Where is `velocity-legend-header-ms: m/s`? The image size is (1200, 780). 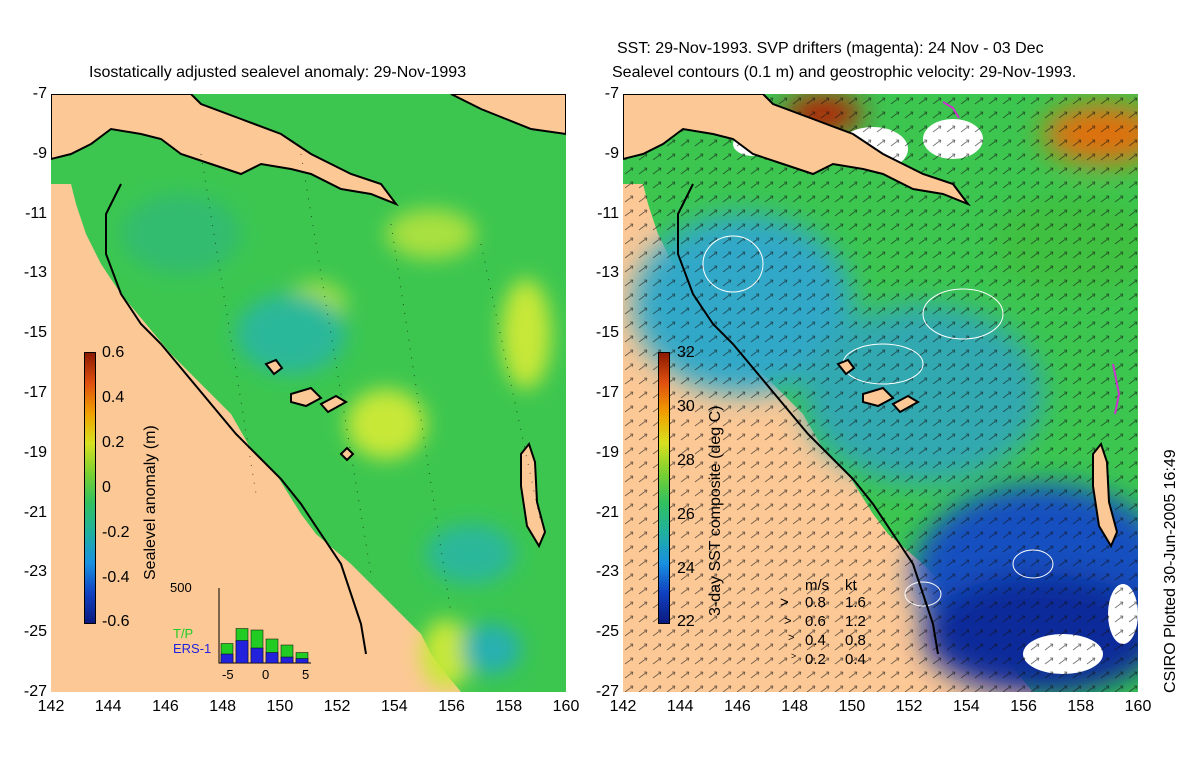 velocity-legend-header-ms: m/s is located at coordinates (817, 585).